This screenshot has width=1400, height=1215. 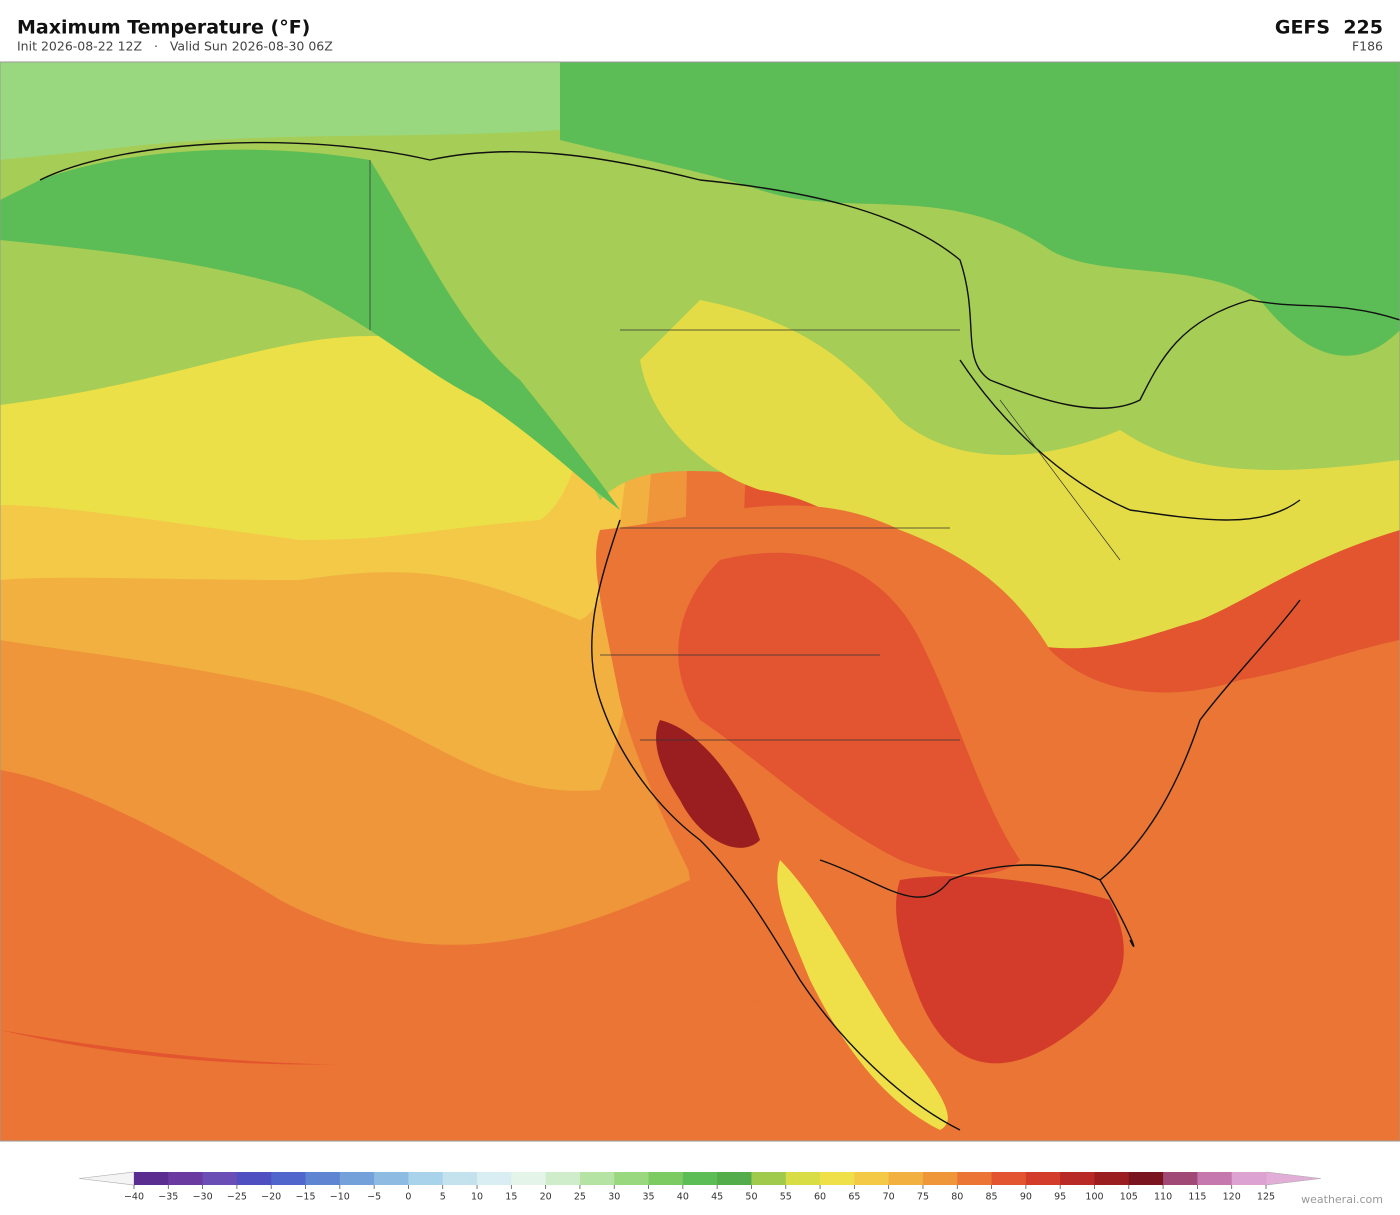 I want to click on colorbar-tick-label: 50, so click(x=751, y=1197).